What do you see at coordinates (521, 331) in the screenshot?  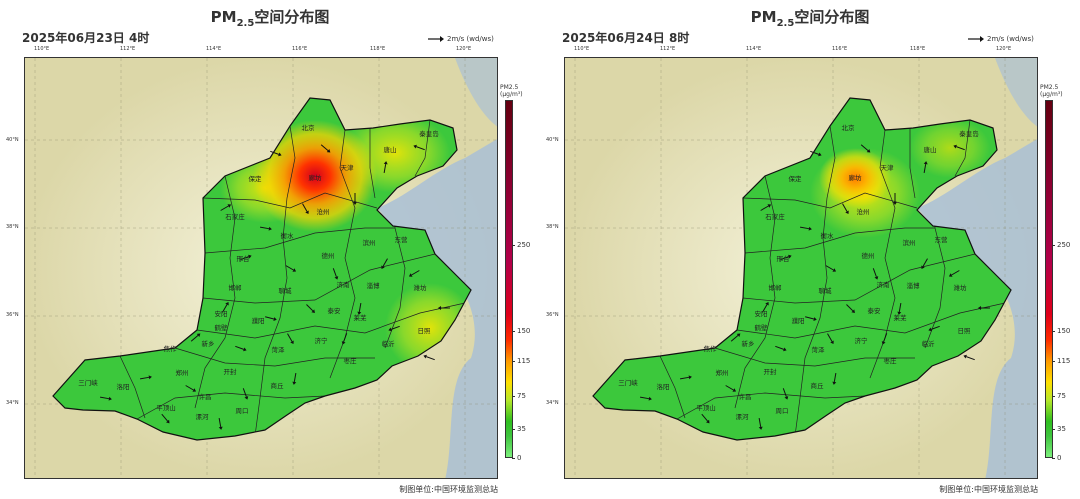 I see `colorbar-tick: 150` at bounding box center [521, 331].